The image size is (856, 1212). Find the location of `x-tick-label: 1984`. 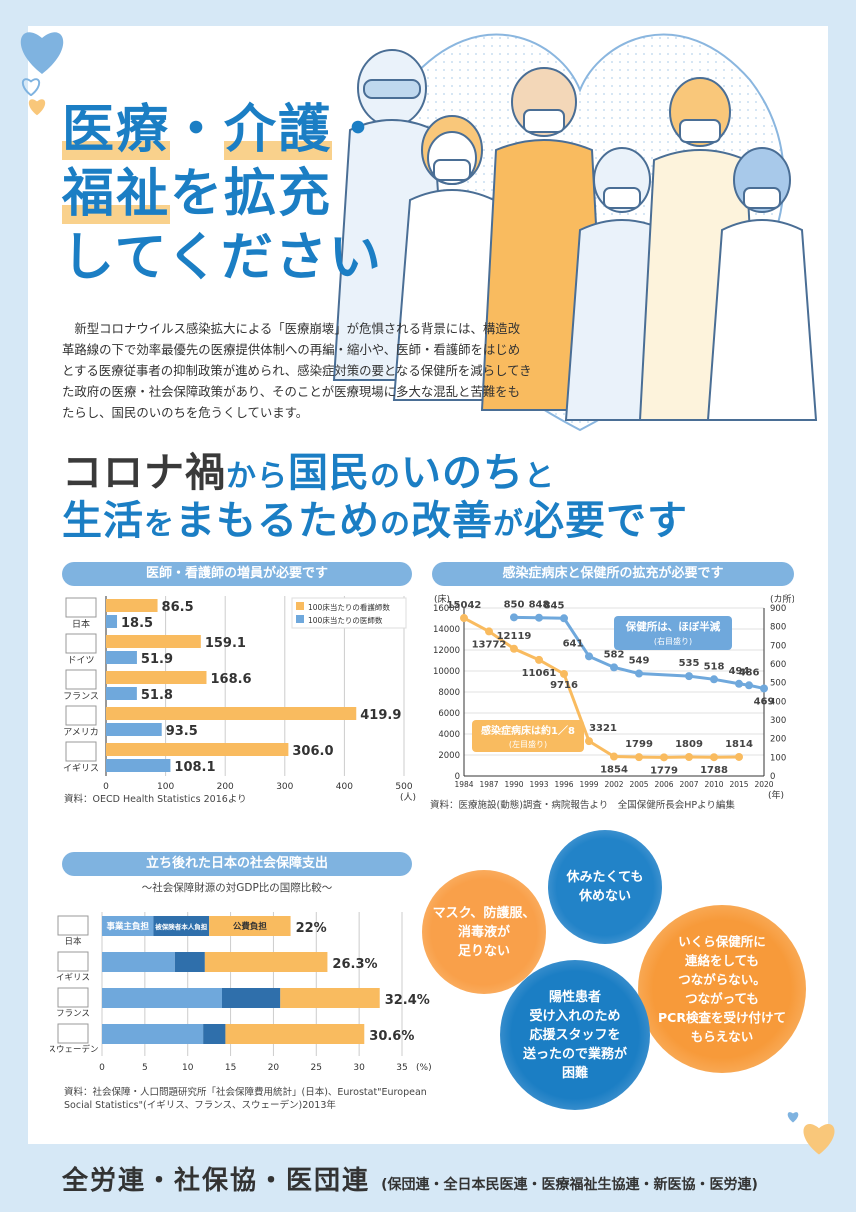

x-tick-label: 1984 is located at coordinates (463, 784).